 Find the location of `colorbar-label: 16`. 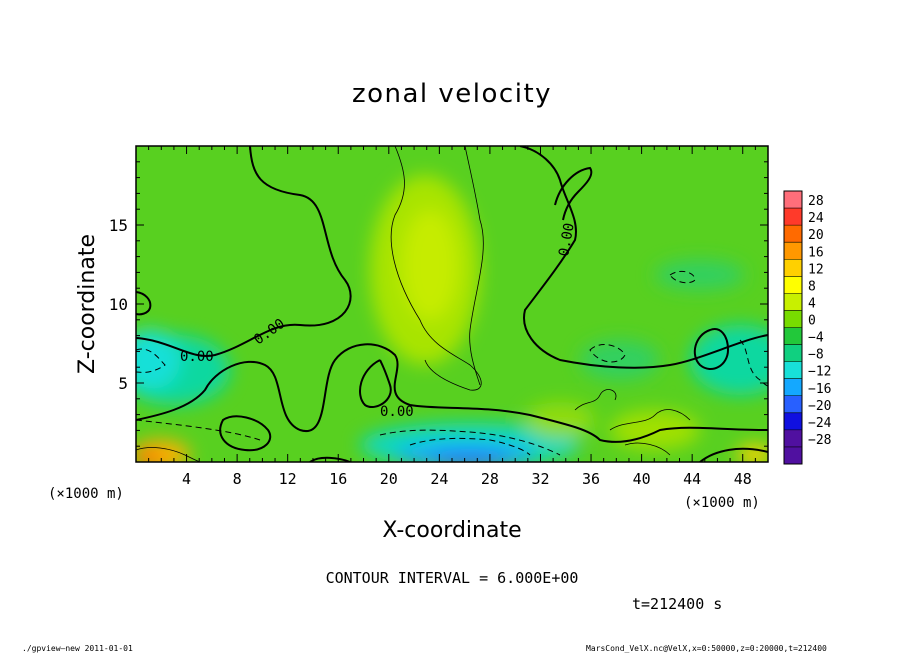

colorbar-label: 16 is located at coordinates (816, 252).